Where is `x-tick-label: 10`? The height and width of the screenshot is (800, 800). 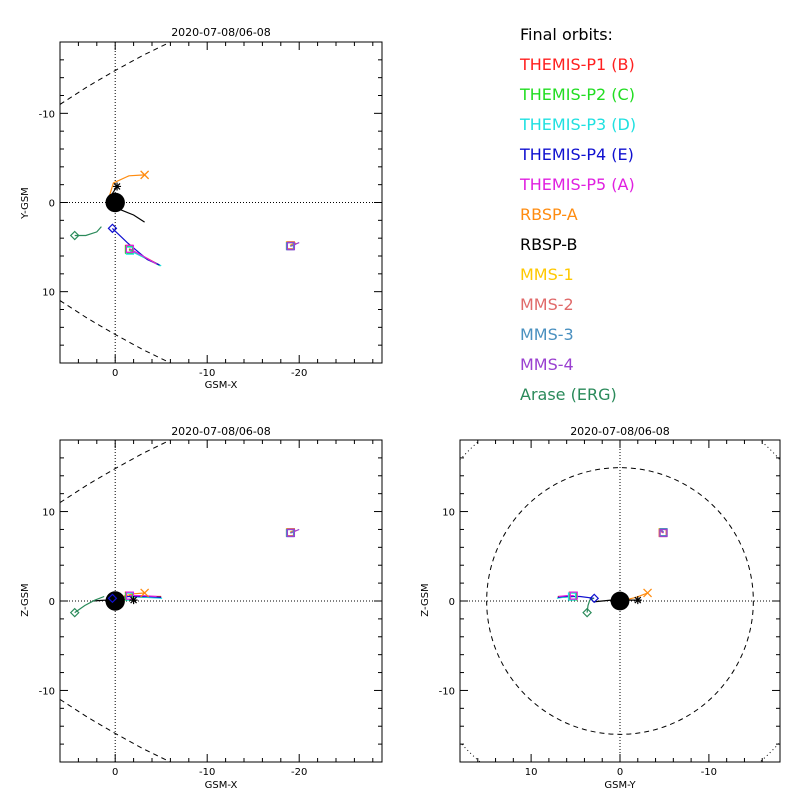 x-tick-label: 10 is located at coordinates (531, 772).